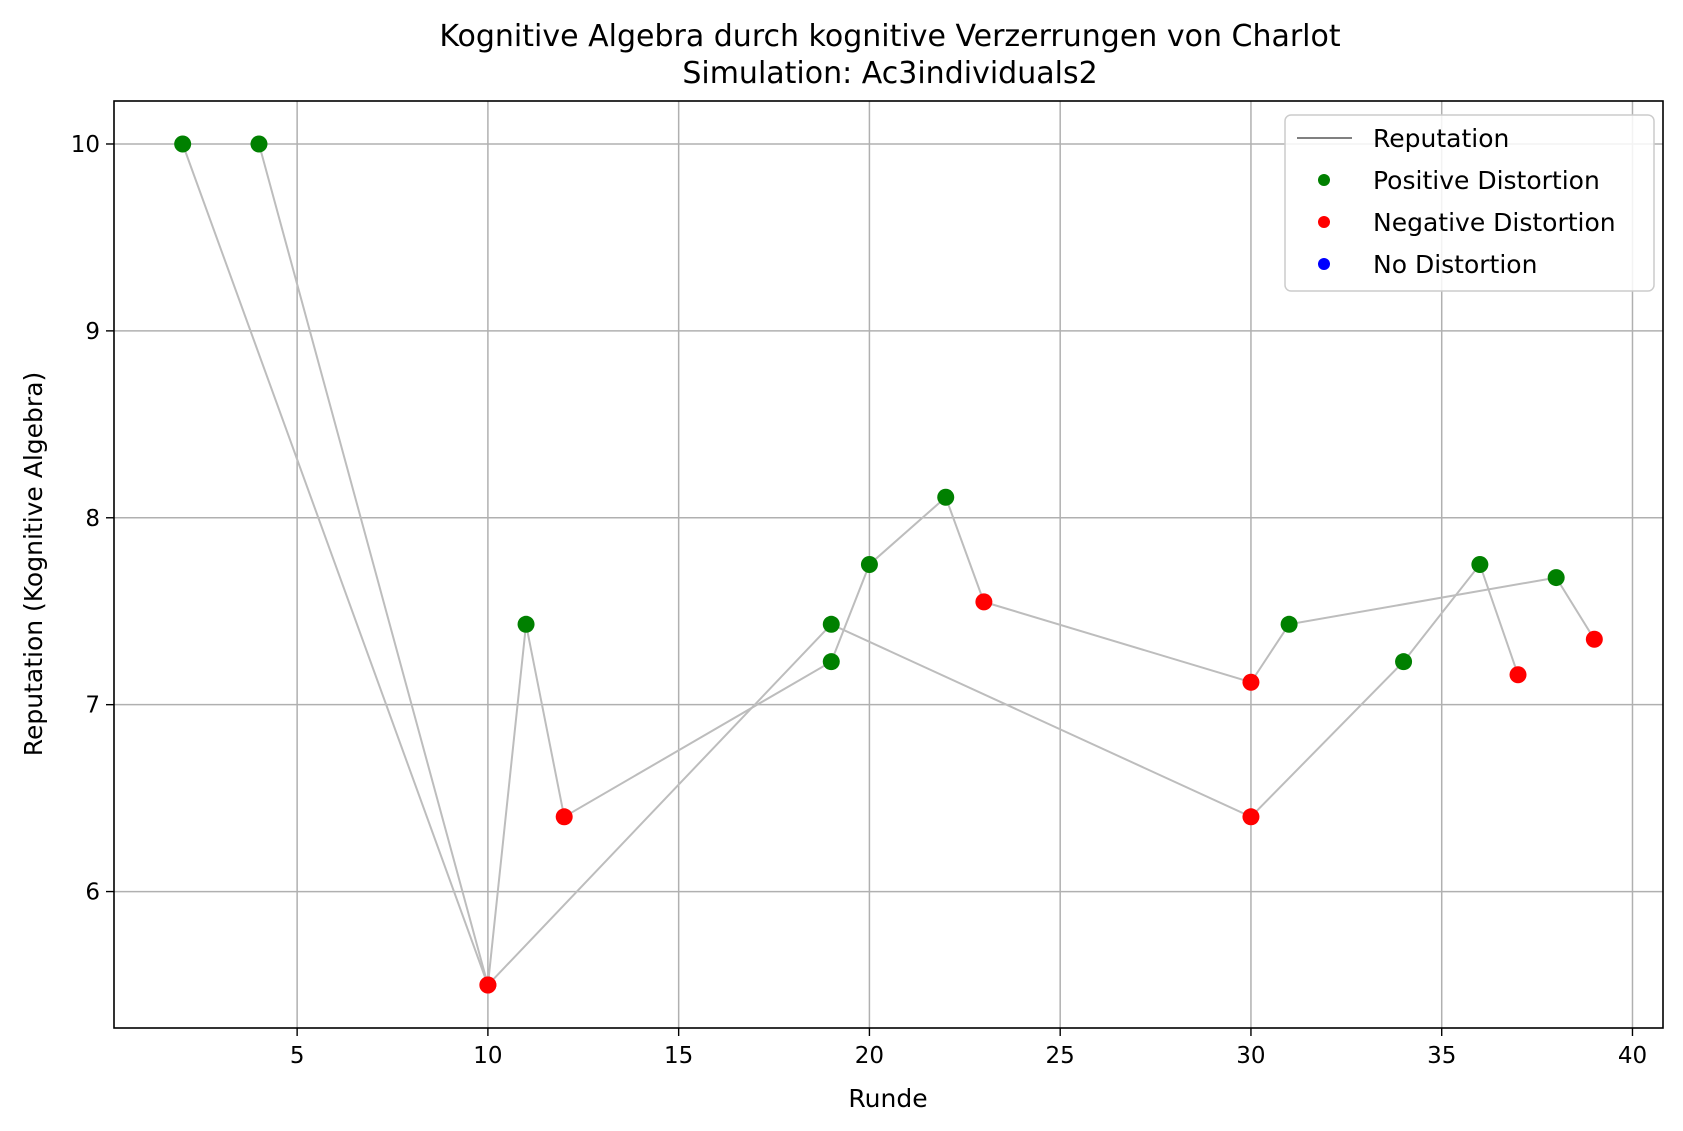 This screenshot has height=1131, width=1683. Describe the element at coordinates (297, 1056) in the screenshot. I see `x-tick-label: 5` at that location.